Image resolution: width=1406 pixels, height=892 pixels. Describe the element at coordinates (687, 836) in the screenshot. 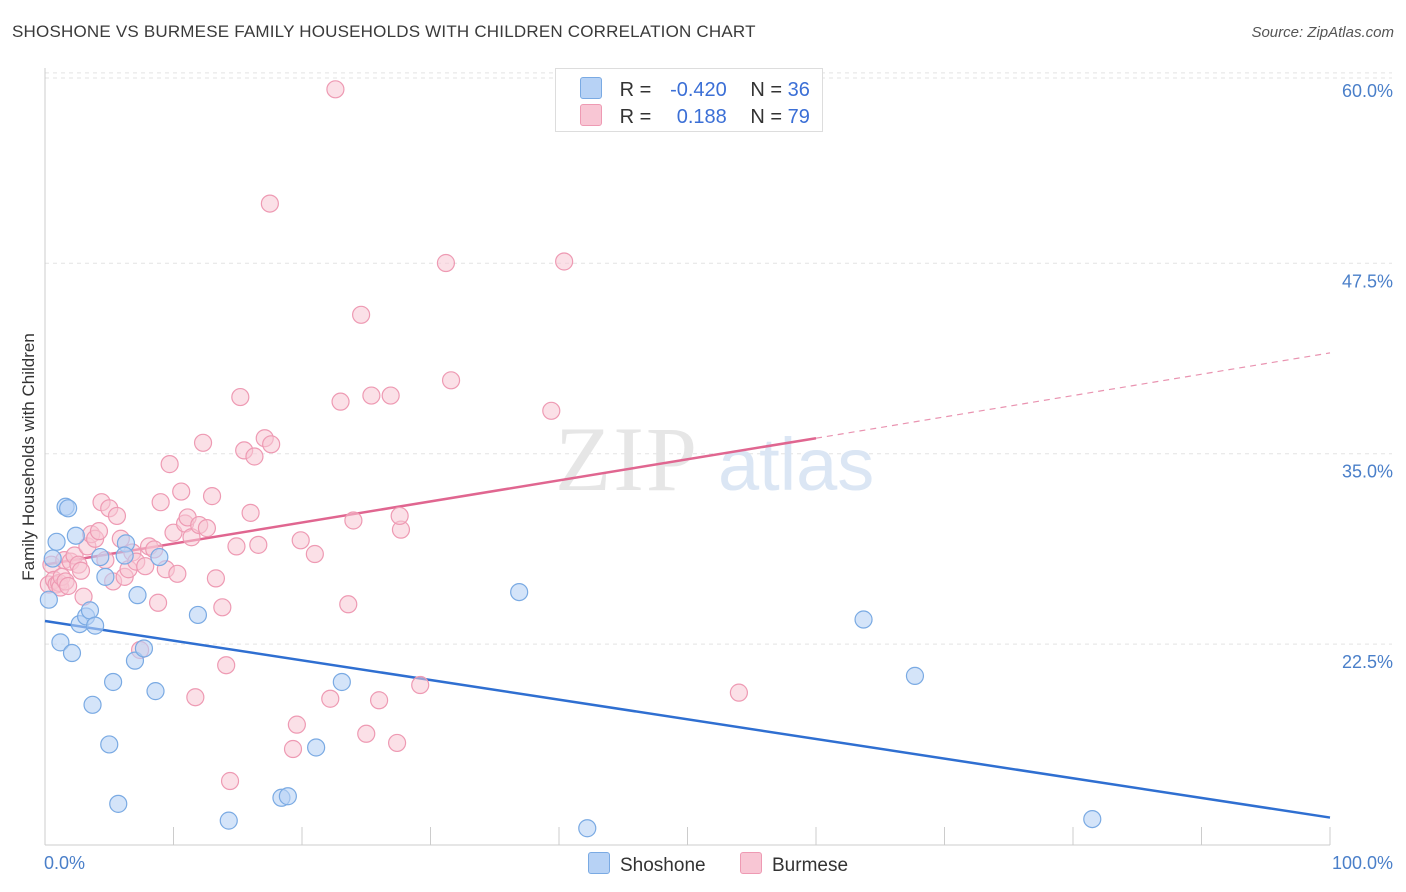

I see `x-axis-ticks` at that location.